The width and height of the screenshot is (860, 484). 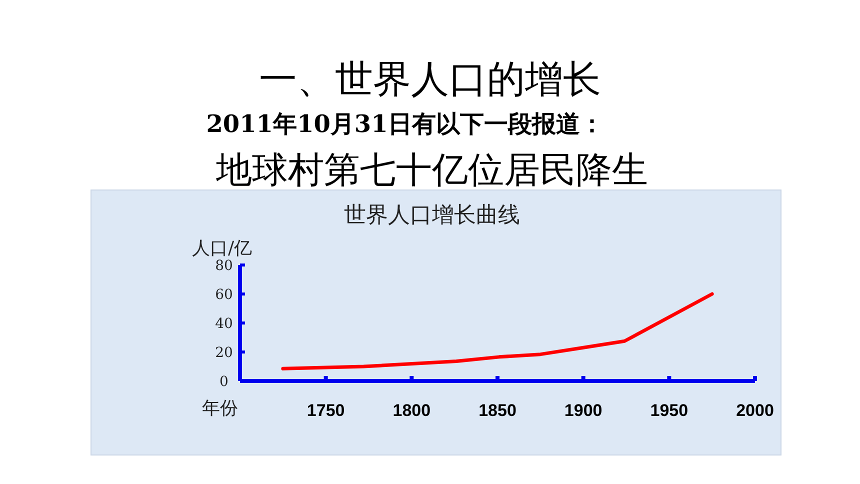 I want to click on text: 2011年10月31日有以下一段报道：, so click(x=405, y=123).